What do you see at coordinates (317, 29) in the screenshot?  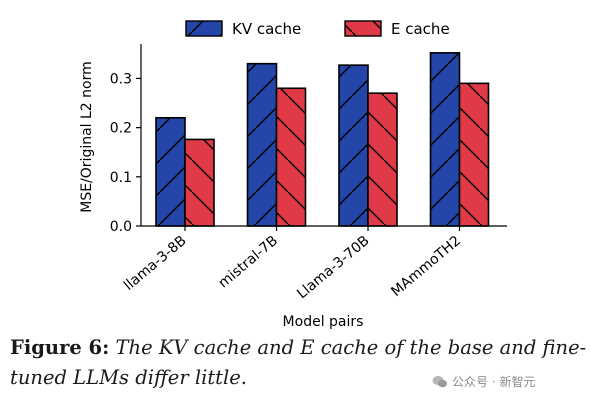 I see `legend: KV cache E cache` at bounding box center [317, 29].